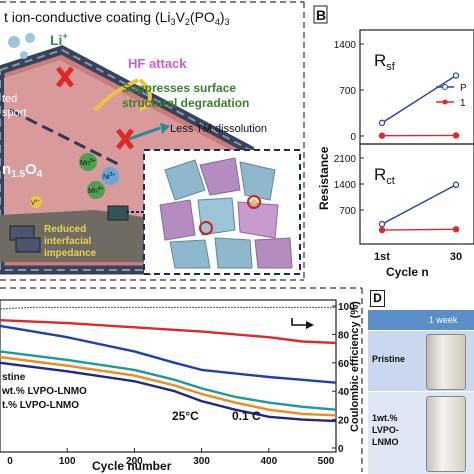 The height and width of the screenshot is (474, 474). What do you see at coordinates (377, 298) in the screenshot?
I see `panel-d-letter: D` at bounding box center [377, 298].